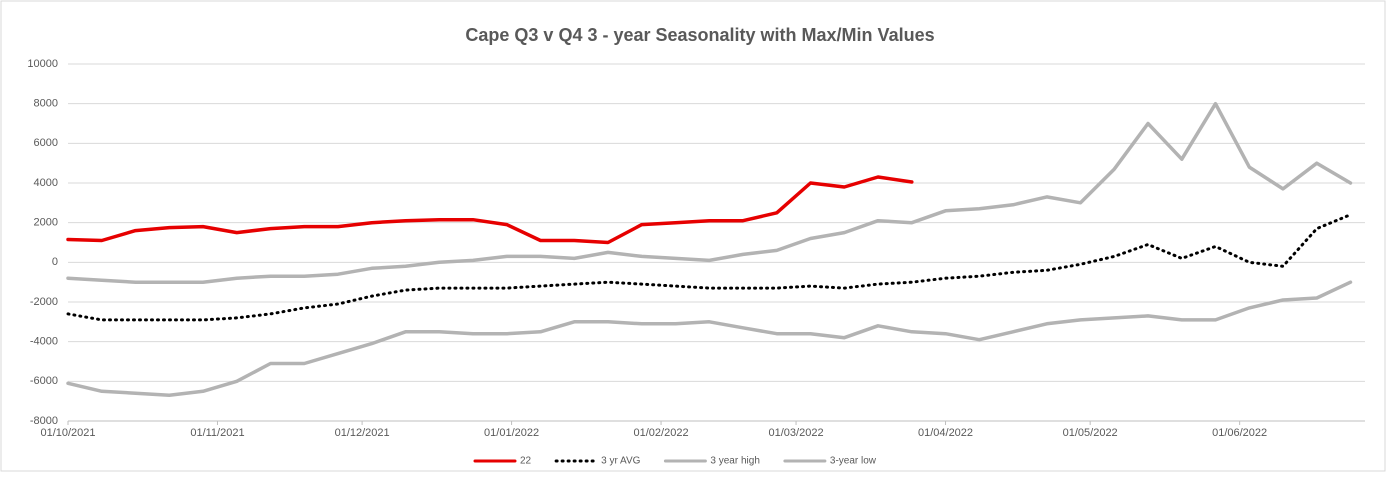 The image size is (1387, 478). What do you see at coordinates (46, 183) in the screenshot?
I see `y-tick-label: 4000` at bounding box center [46, 183].